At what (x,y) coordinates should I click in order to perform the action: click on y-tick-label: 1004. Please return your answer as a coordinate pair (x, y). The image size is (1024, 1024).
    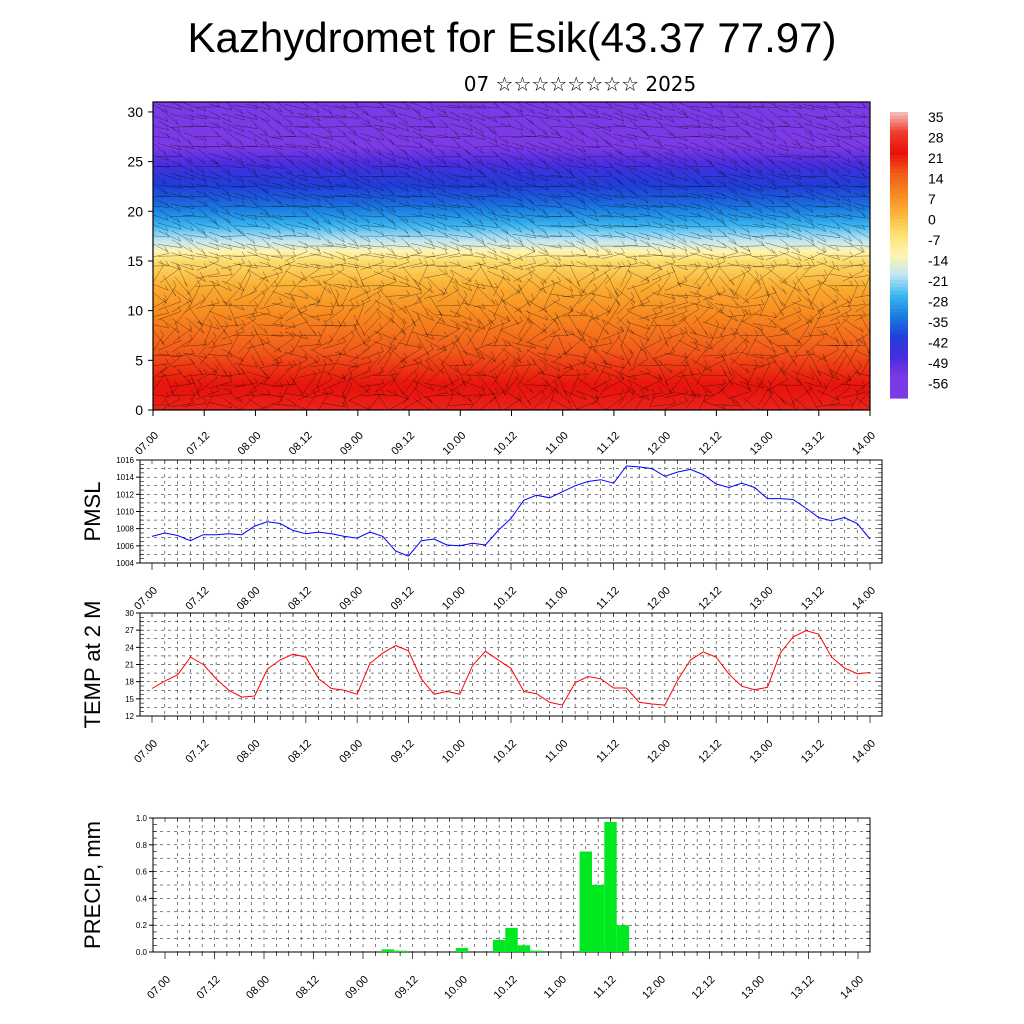
    Looking at the image, I should click on (125, 563).